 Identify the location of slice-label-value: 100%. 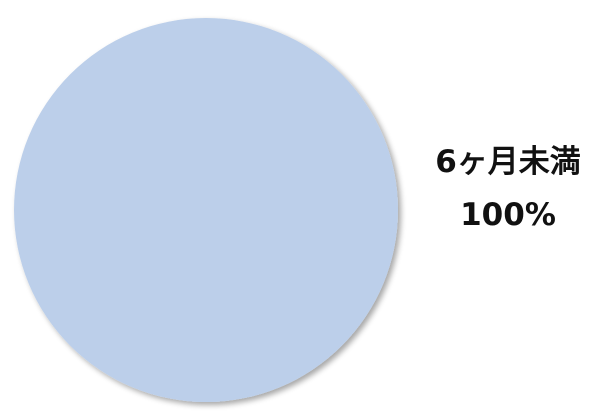
(508, 215).